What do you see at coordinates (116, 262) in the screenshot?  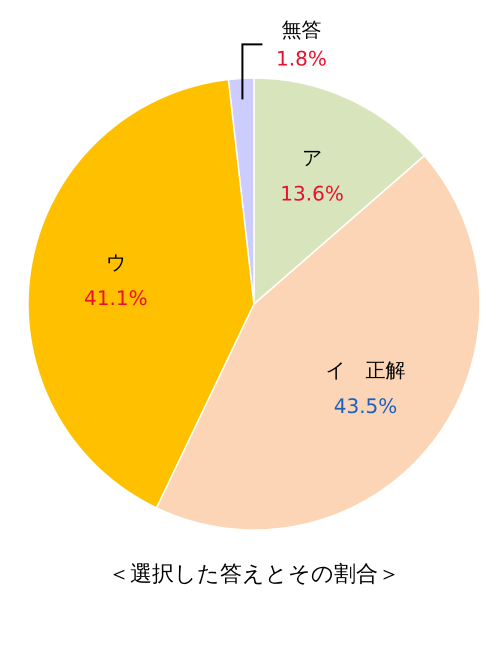 I see `slice-label: ウ` at bounding box center [116, 262].